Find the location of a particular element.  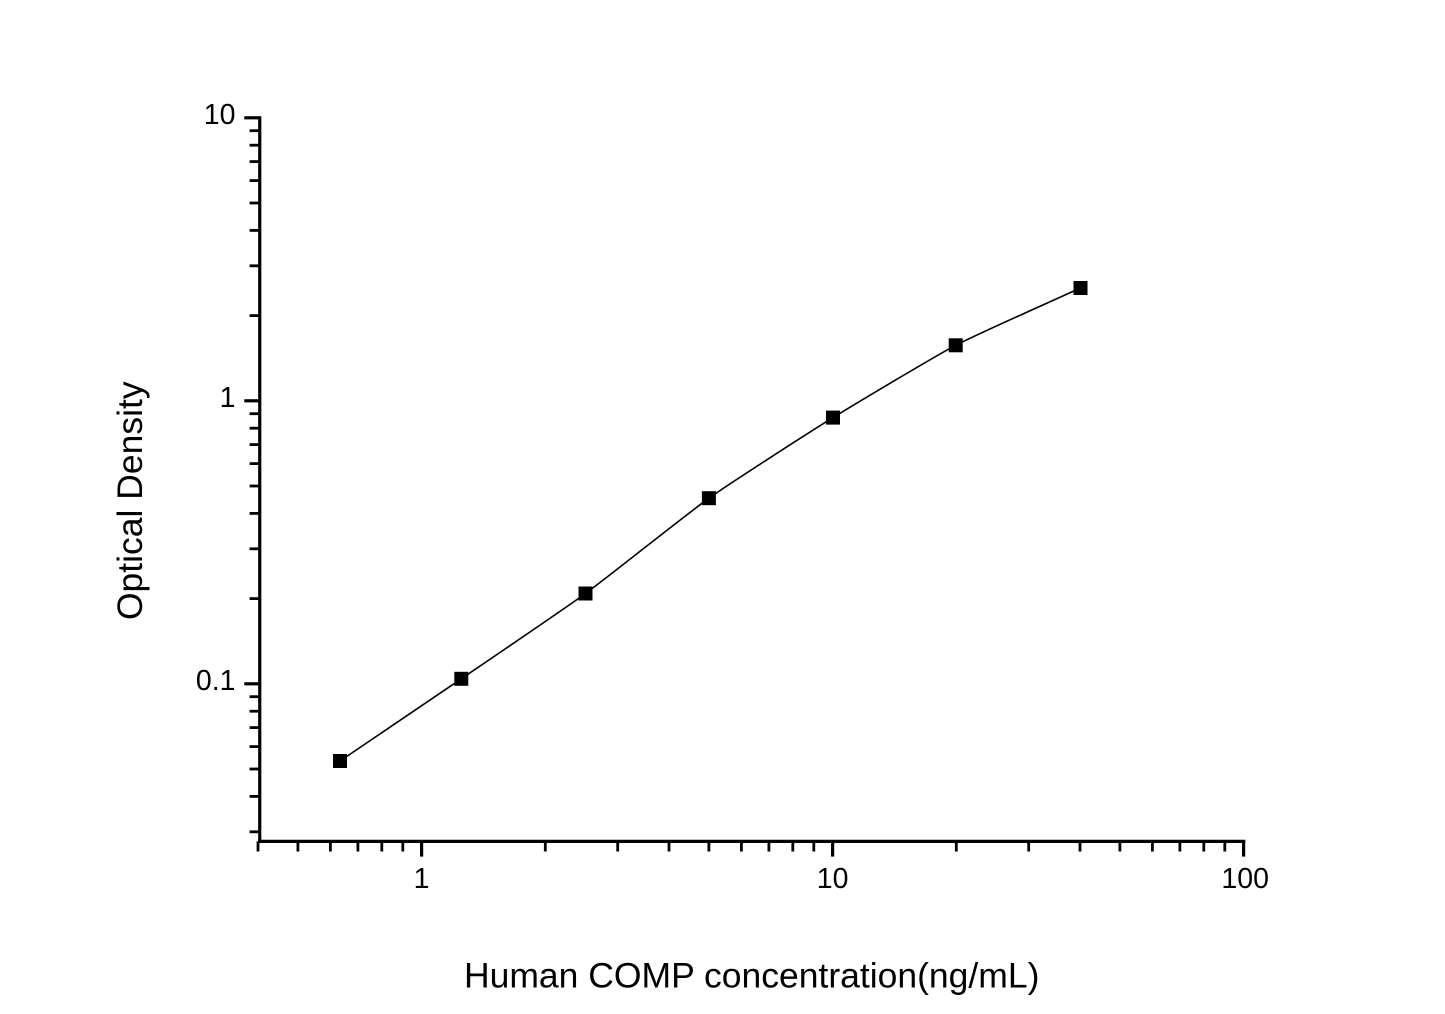

svg-text: 100 is located at coordinates (1245, 879).